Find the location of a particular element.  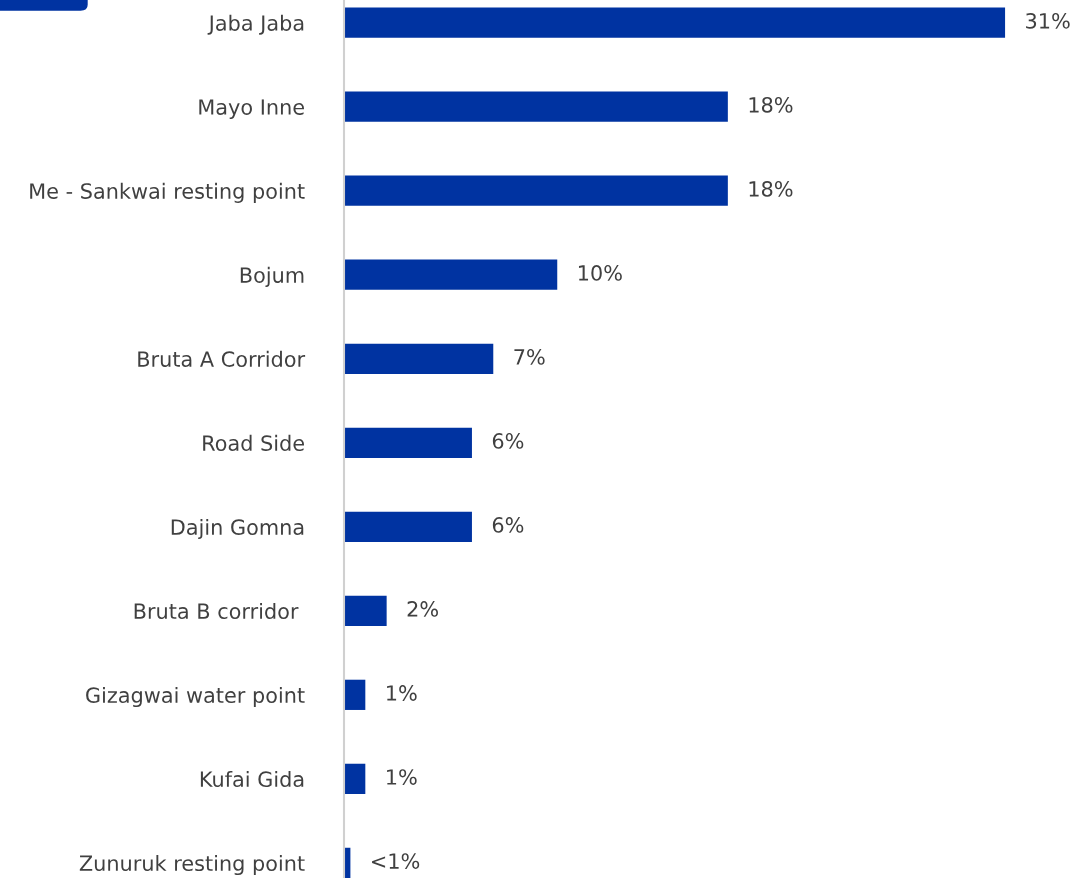

y-tick-label: Bruta B corridor is located at coordinates (216, 611).